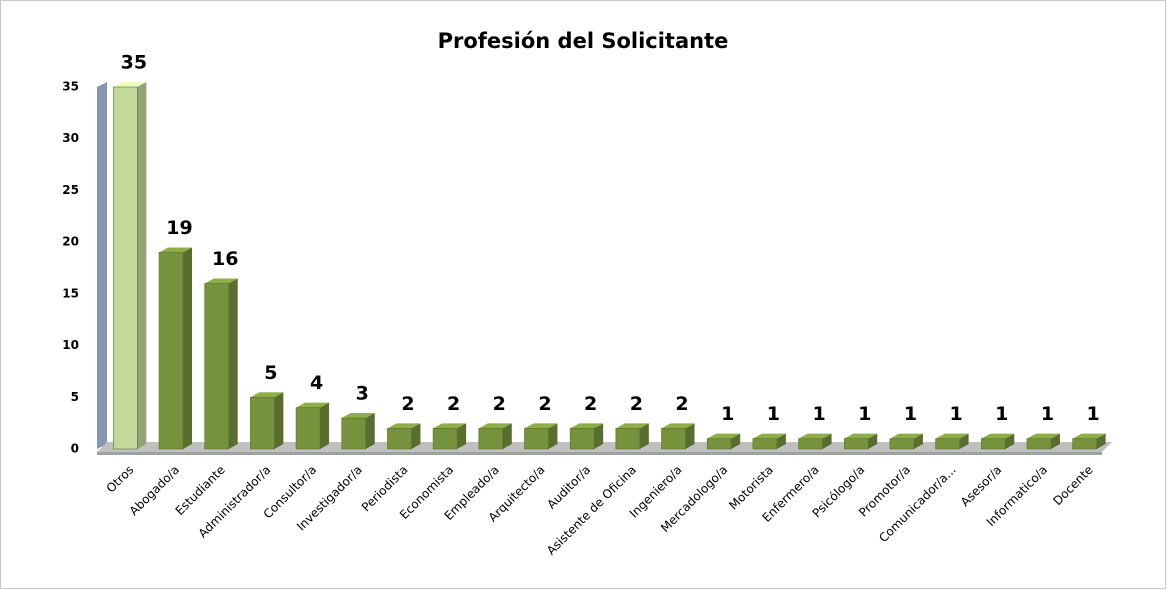  What do you see at coordinates (70, 87) in the screenshot?
I see `y-tick-label: 35` at bounding box center [70, 87].